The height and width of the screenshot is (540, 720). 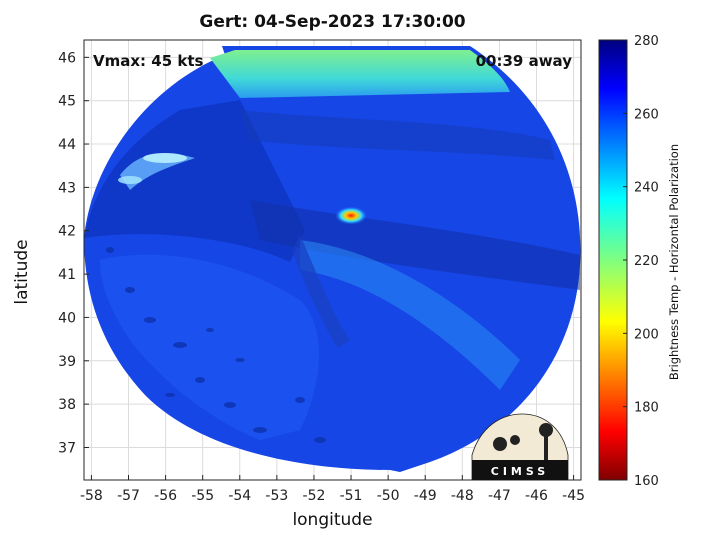 I want to click on y-tick-label: 43, so click(x=67, y=188).